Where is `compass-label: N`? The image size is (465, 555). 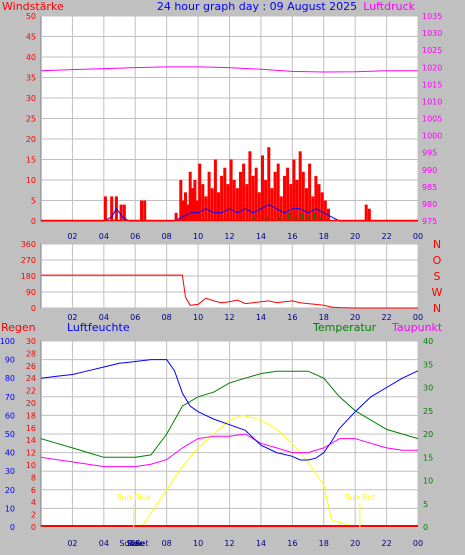
compass-label: N is located at coordinates (437, 308).